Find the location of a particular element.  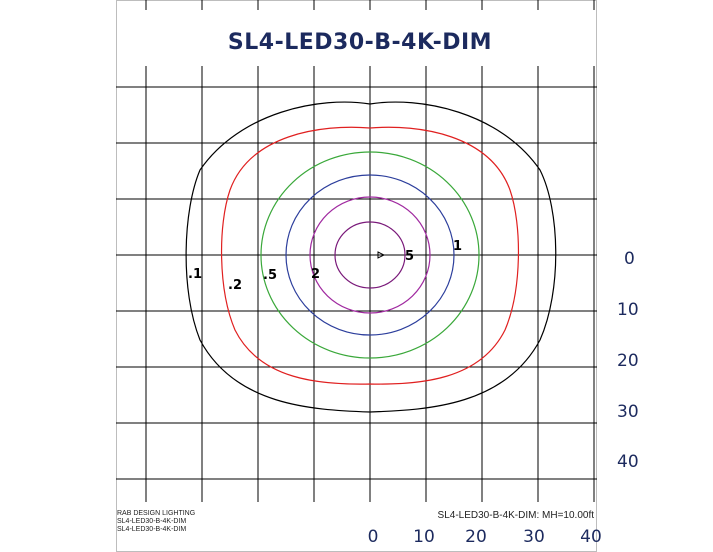

y-axis-label: 20 is located at coordinates (628, 361).